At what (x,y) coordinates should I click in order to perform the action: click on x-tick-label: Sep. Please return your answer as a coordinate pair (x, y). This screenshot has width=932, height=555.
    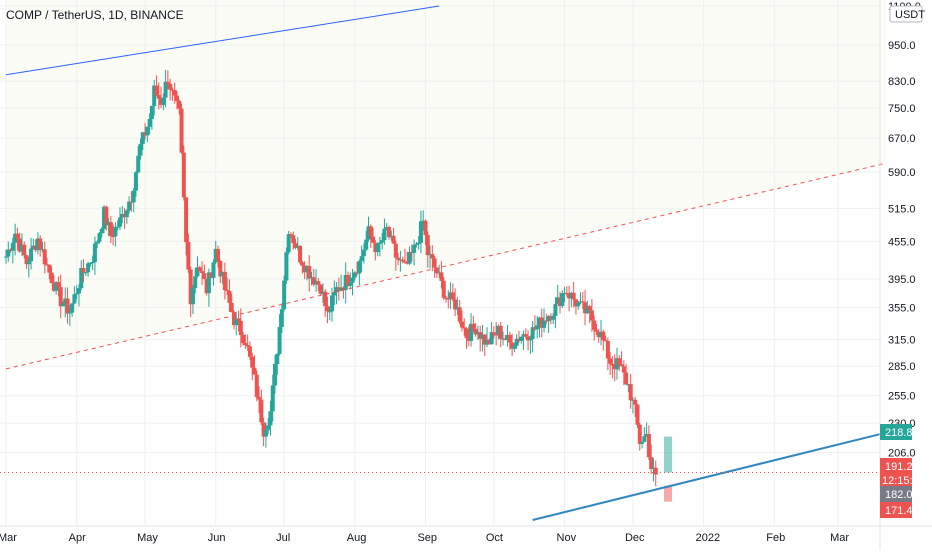
    Looking at the image, I should click on (427, 538).